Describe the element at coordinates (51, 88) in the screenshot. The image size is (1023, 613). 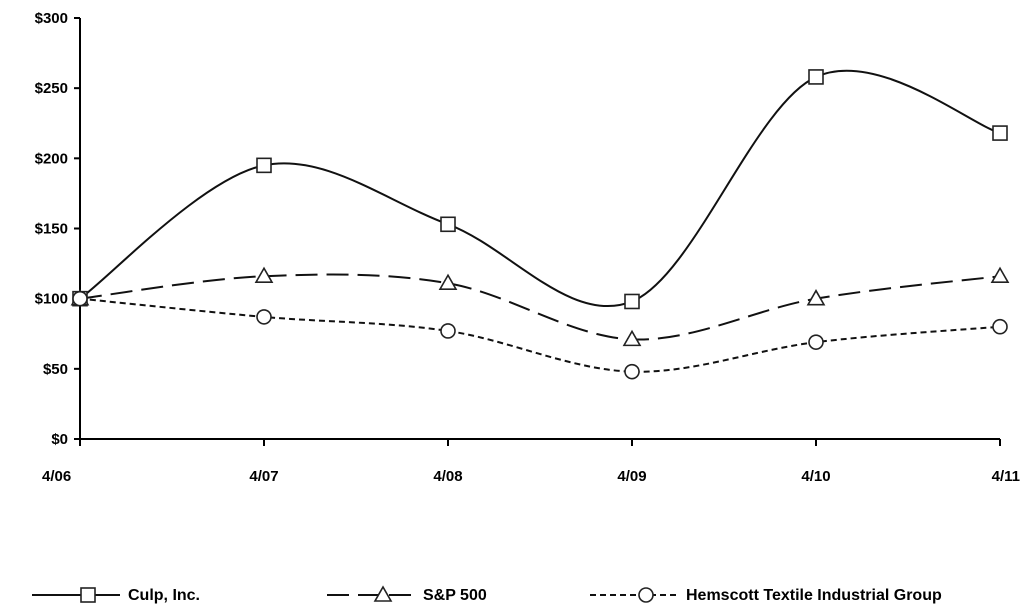
I see `y-tick-label: $250` at that location.